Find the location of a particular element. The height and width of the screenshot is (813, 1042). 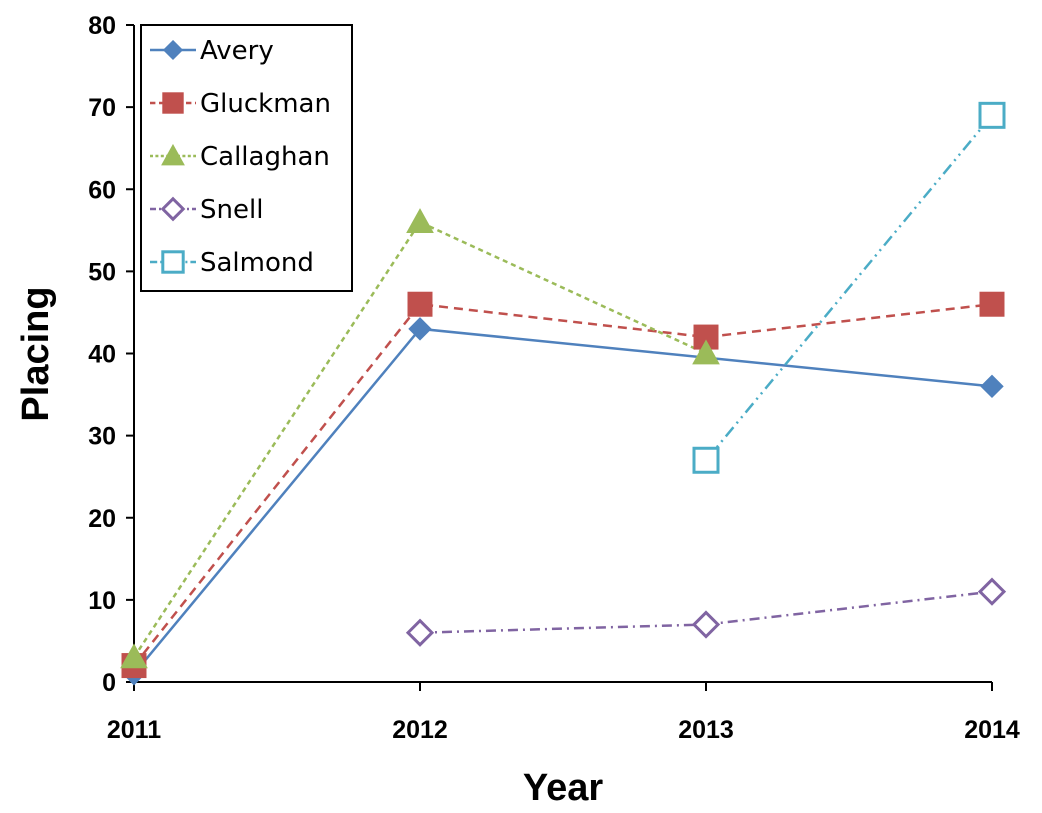

legend-marker-gluckman is located at coordinates (173, 103).